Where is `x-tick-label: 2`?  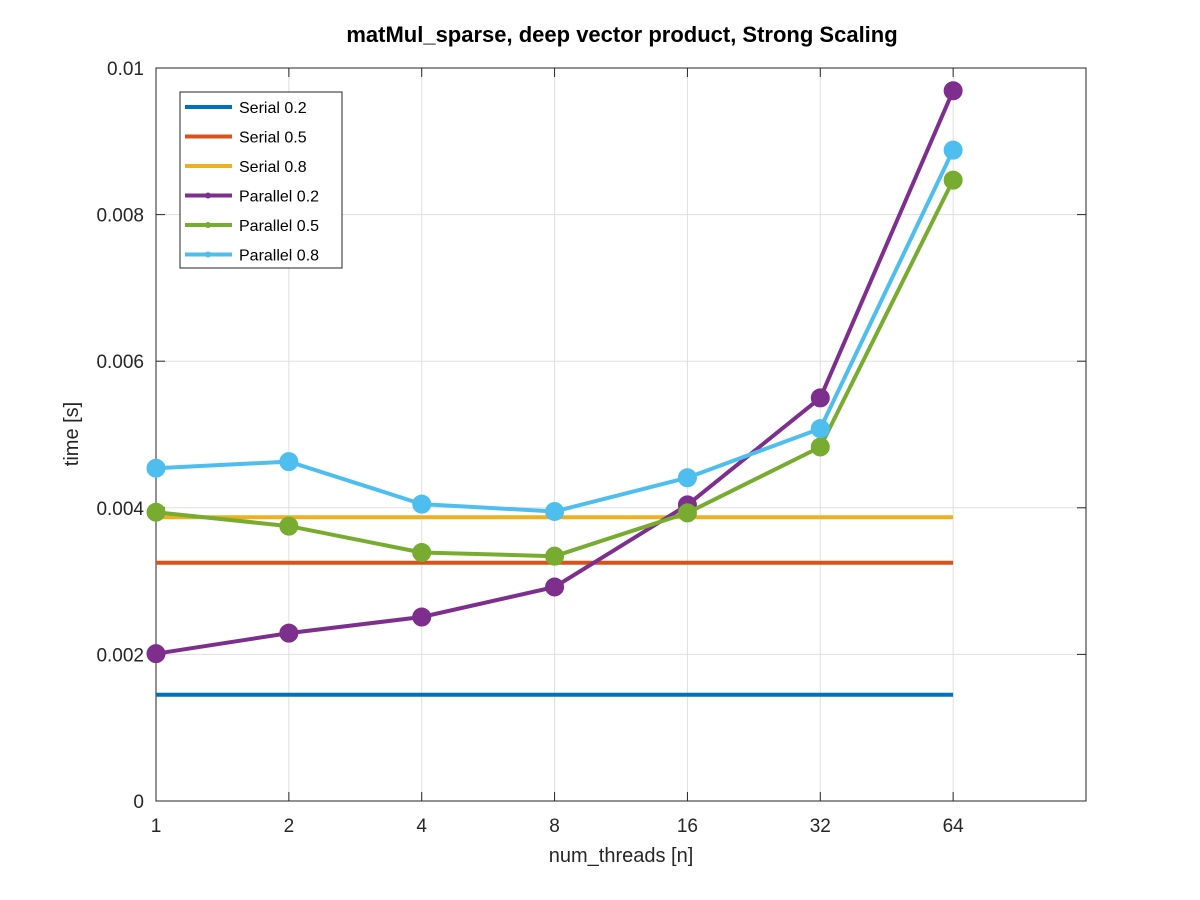 x-tick-label: 2 is located at coordinates (289, 826).